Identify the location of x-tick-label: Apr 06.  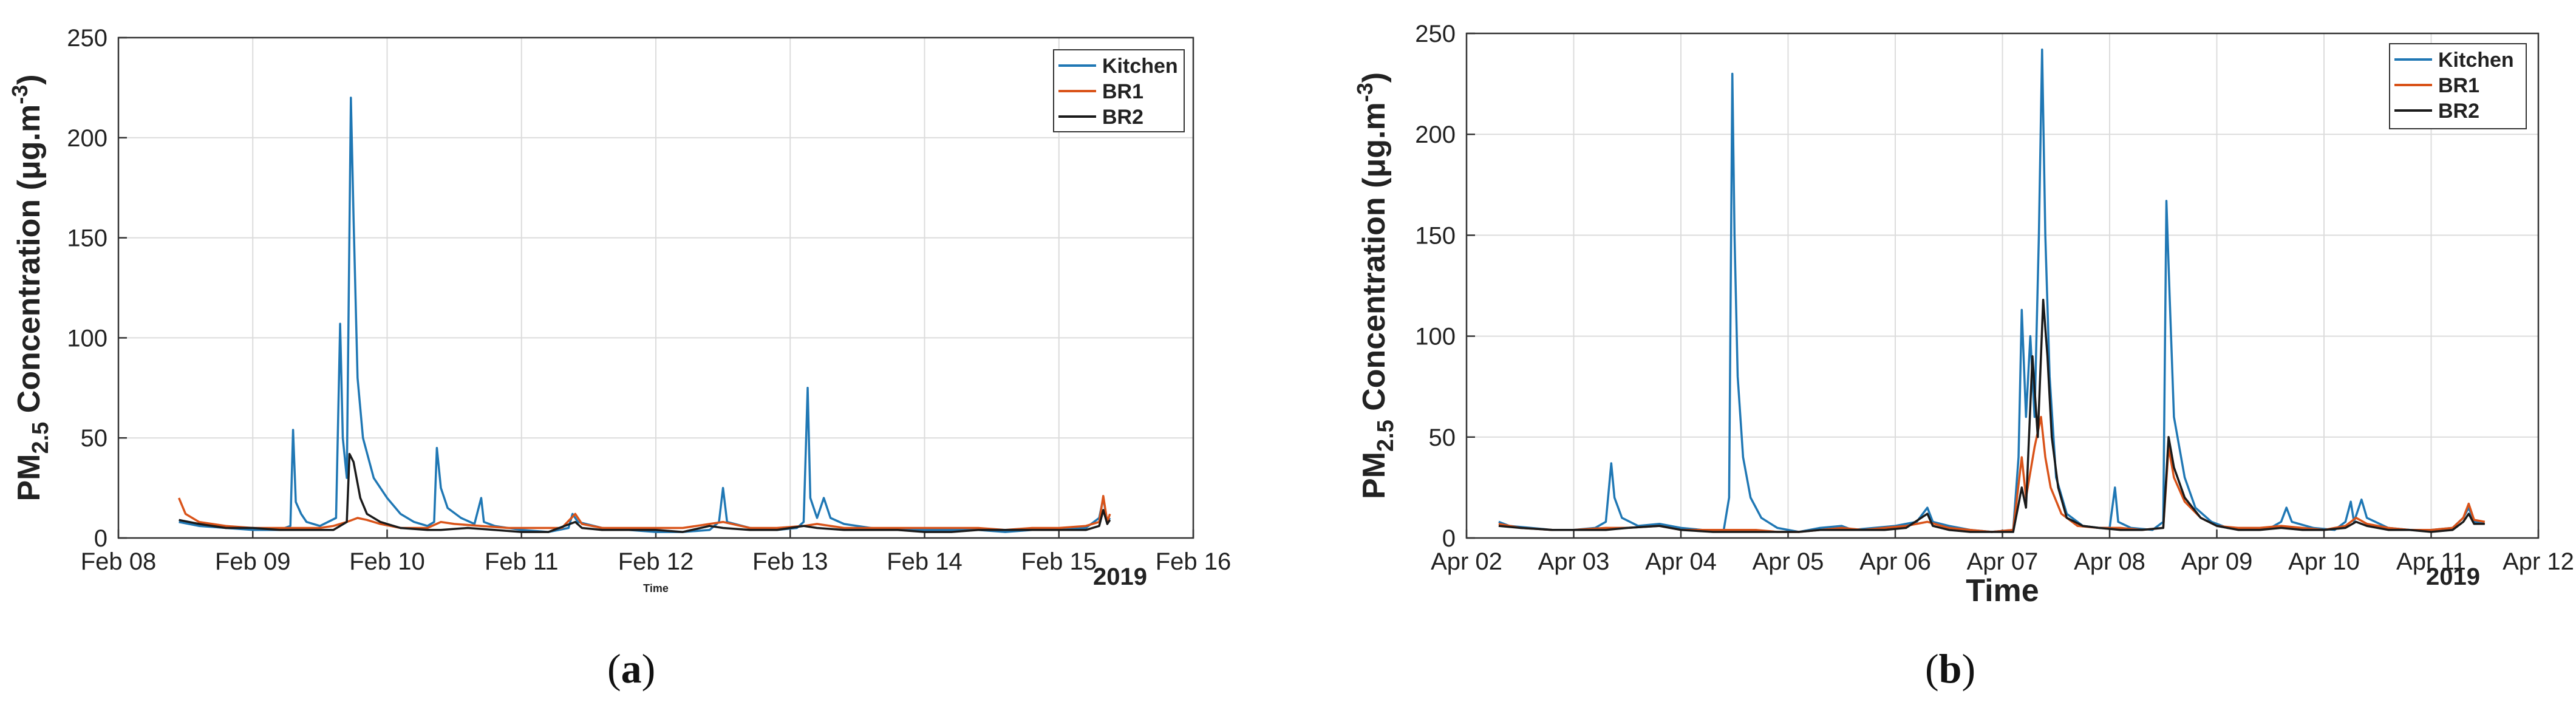
(1895, 561).